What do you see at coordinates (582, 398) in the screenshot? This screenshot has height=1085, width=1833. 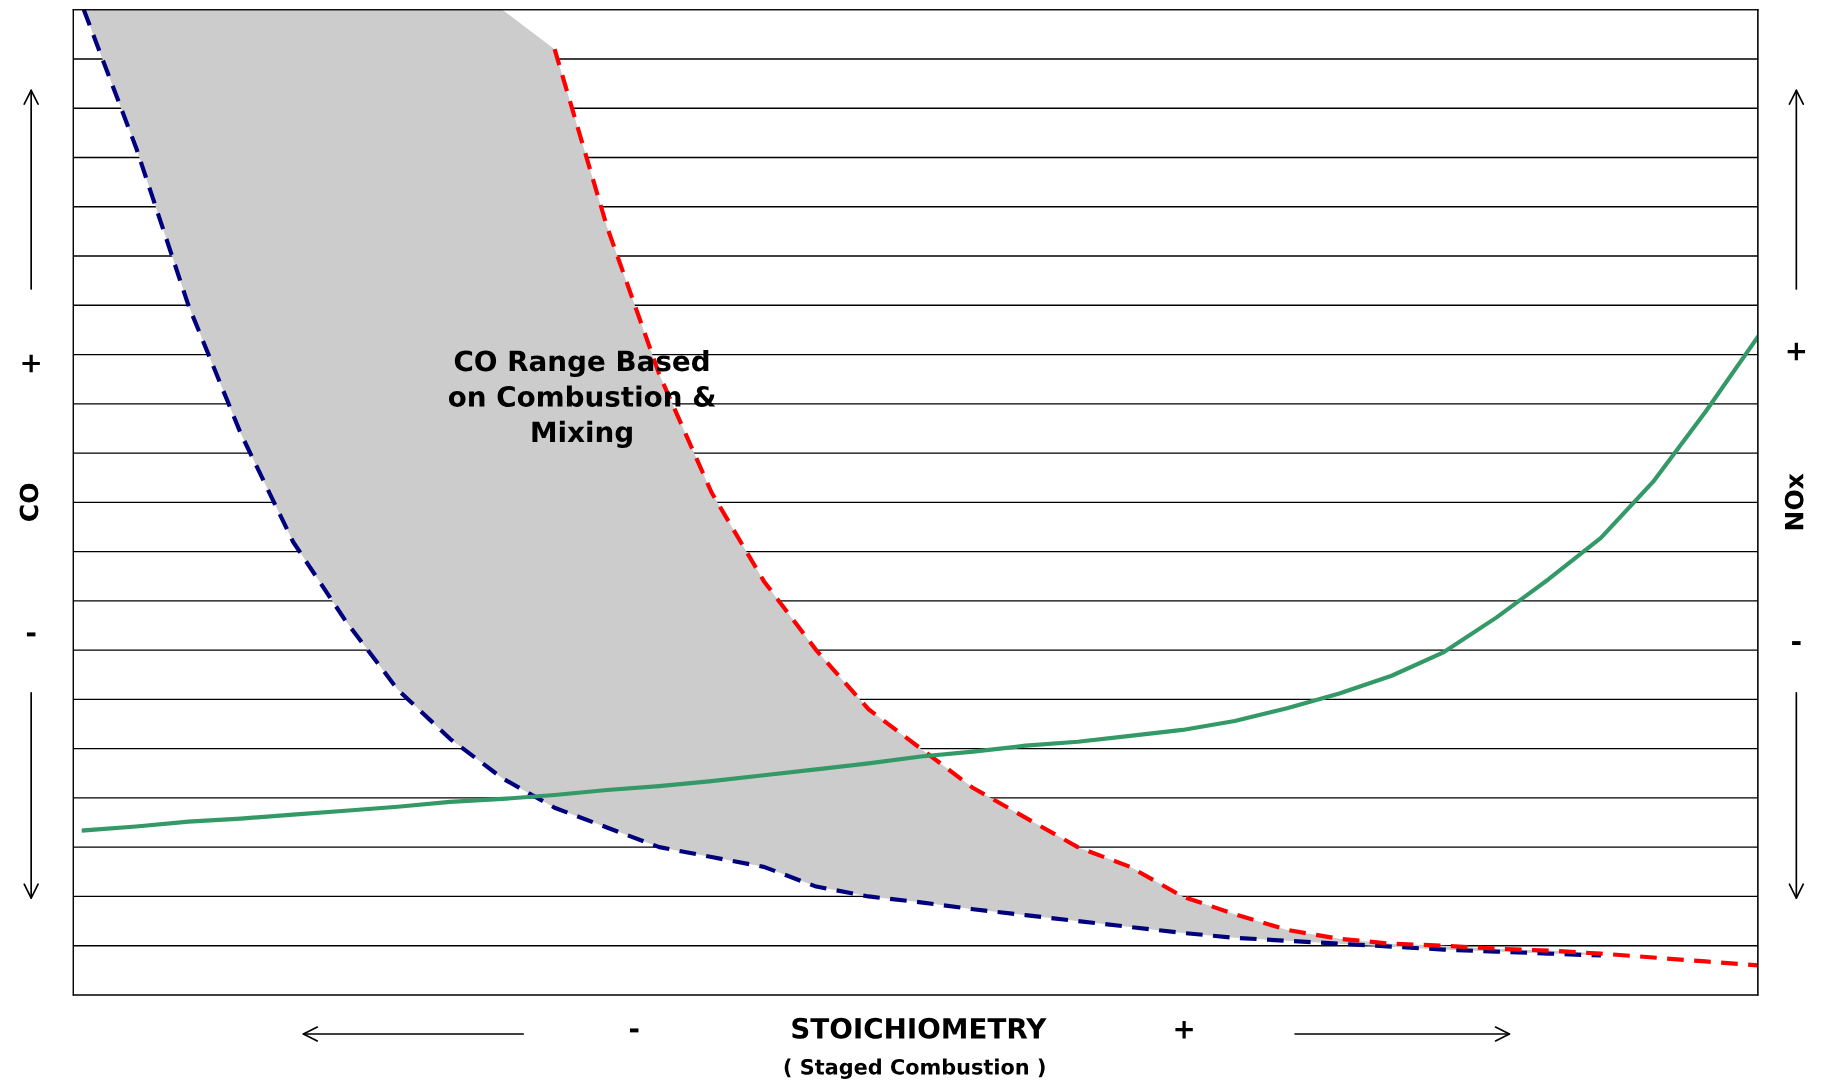 I see `annotation: CO Range Based on Combustion & Mixing` at bounding box center [582, 398].